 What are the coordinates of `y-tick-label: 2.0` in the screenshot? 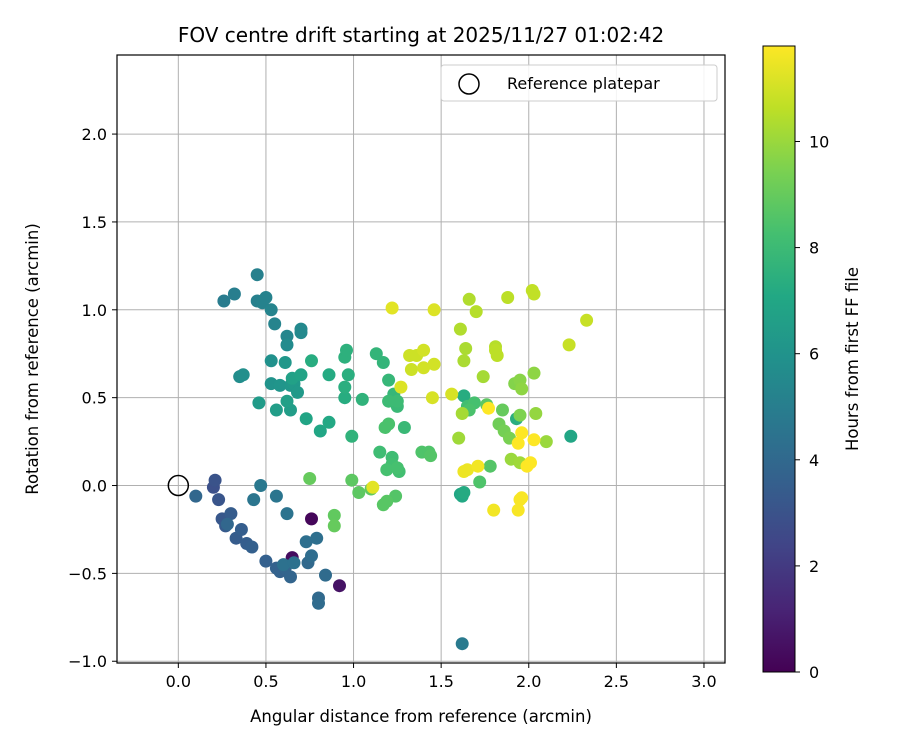 It's located at (94, 134).